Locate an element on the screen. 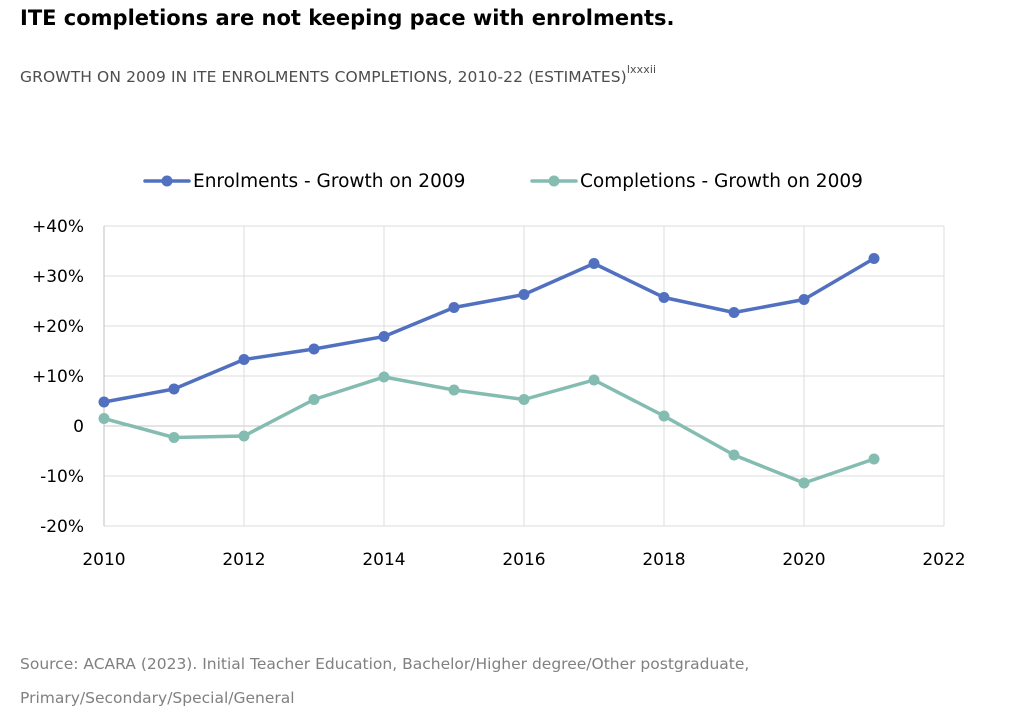 The image size is (1024, 715). x-tick-label: 2018 is located at coordinates (663, 560).